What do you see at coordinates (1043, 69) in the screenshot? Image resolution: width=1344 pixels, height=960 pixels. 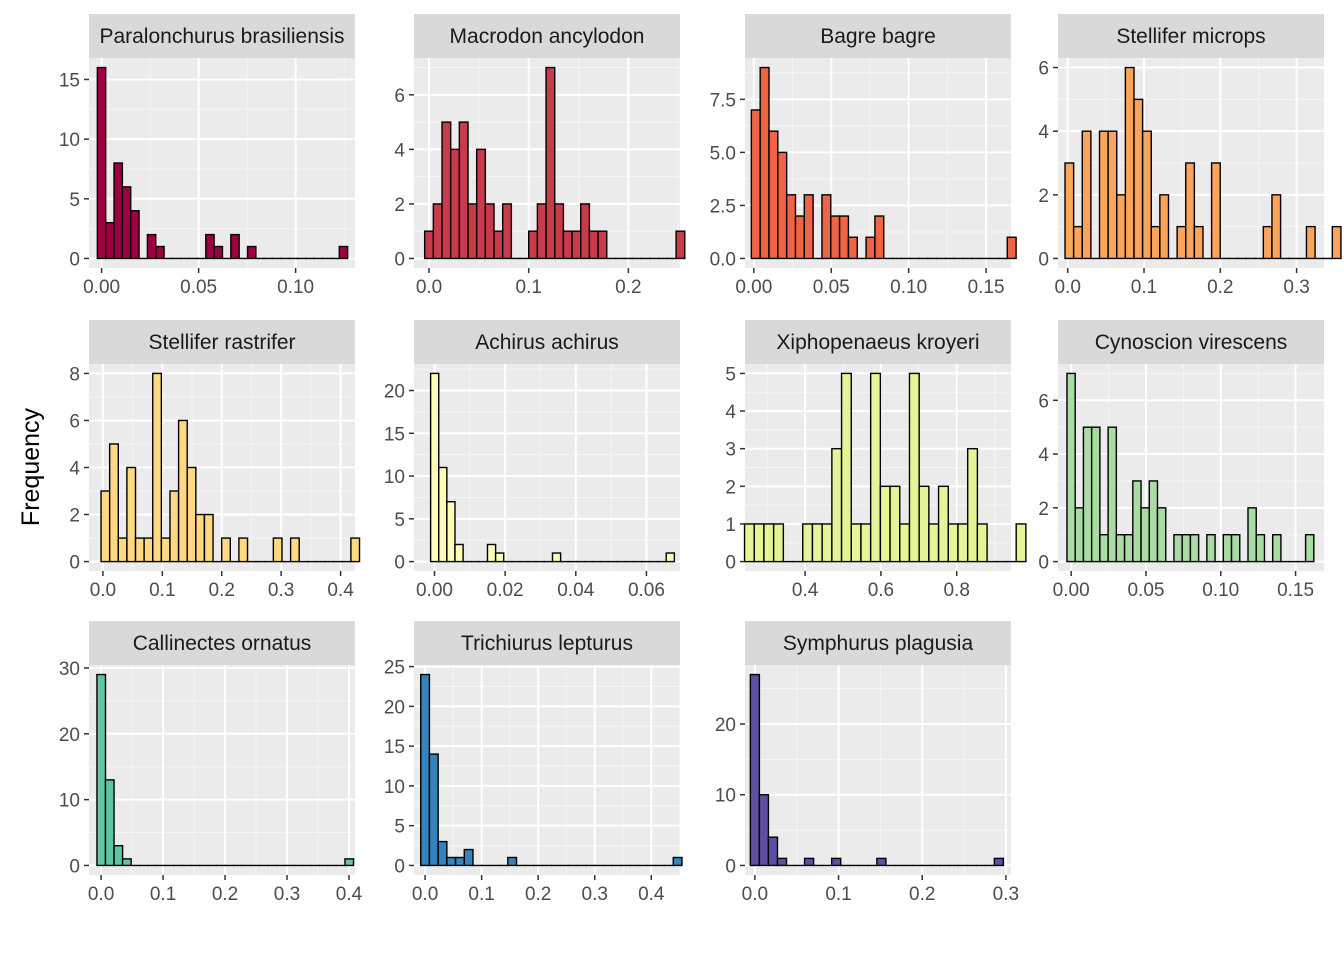 I see `y-tick-label: 6` at bounding box center [1043, 69].